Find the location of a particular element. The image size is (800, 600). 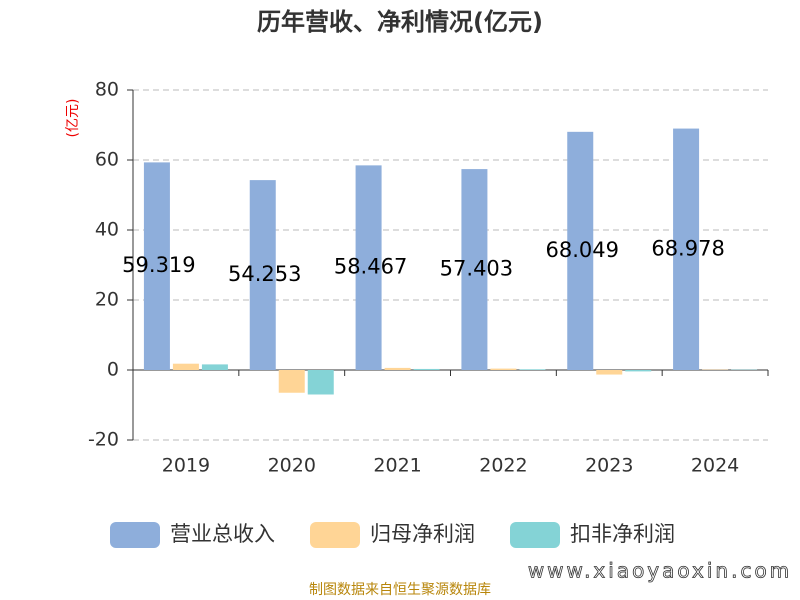

x-tick-label: 2024 is located at coordinates (715, 466).